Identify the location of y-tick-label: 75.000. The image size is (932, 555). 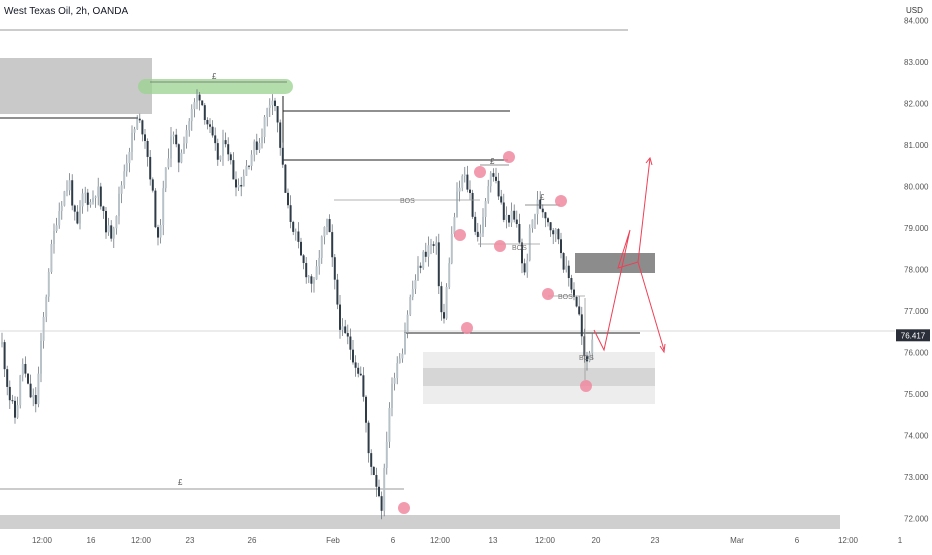
(916, 394).